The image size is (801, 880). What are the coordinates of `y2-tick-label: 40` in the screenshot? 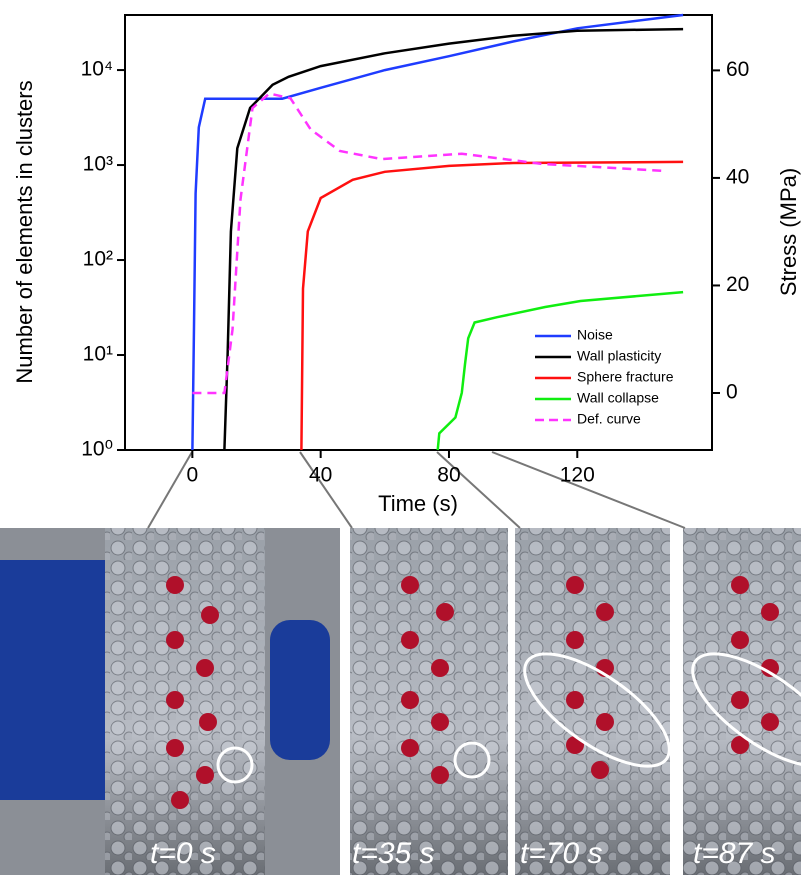 It's located at (737, 176).